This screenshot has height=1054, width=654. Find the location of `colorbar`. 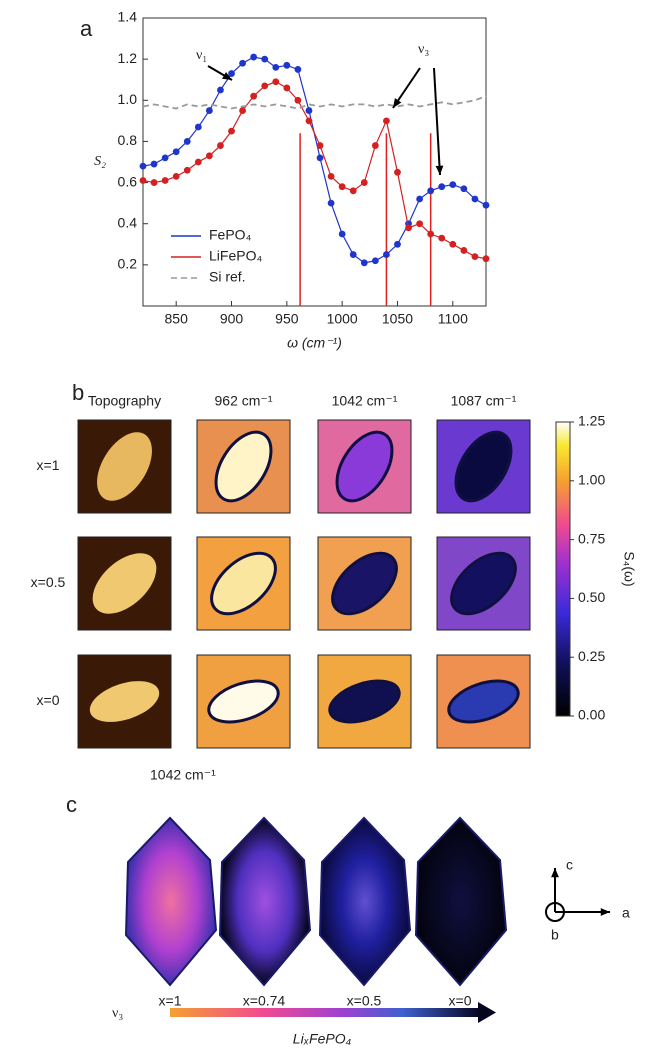

colorbar is located at coordinates (563, 569).